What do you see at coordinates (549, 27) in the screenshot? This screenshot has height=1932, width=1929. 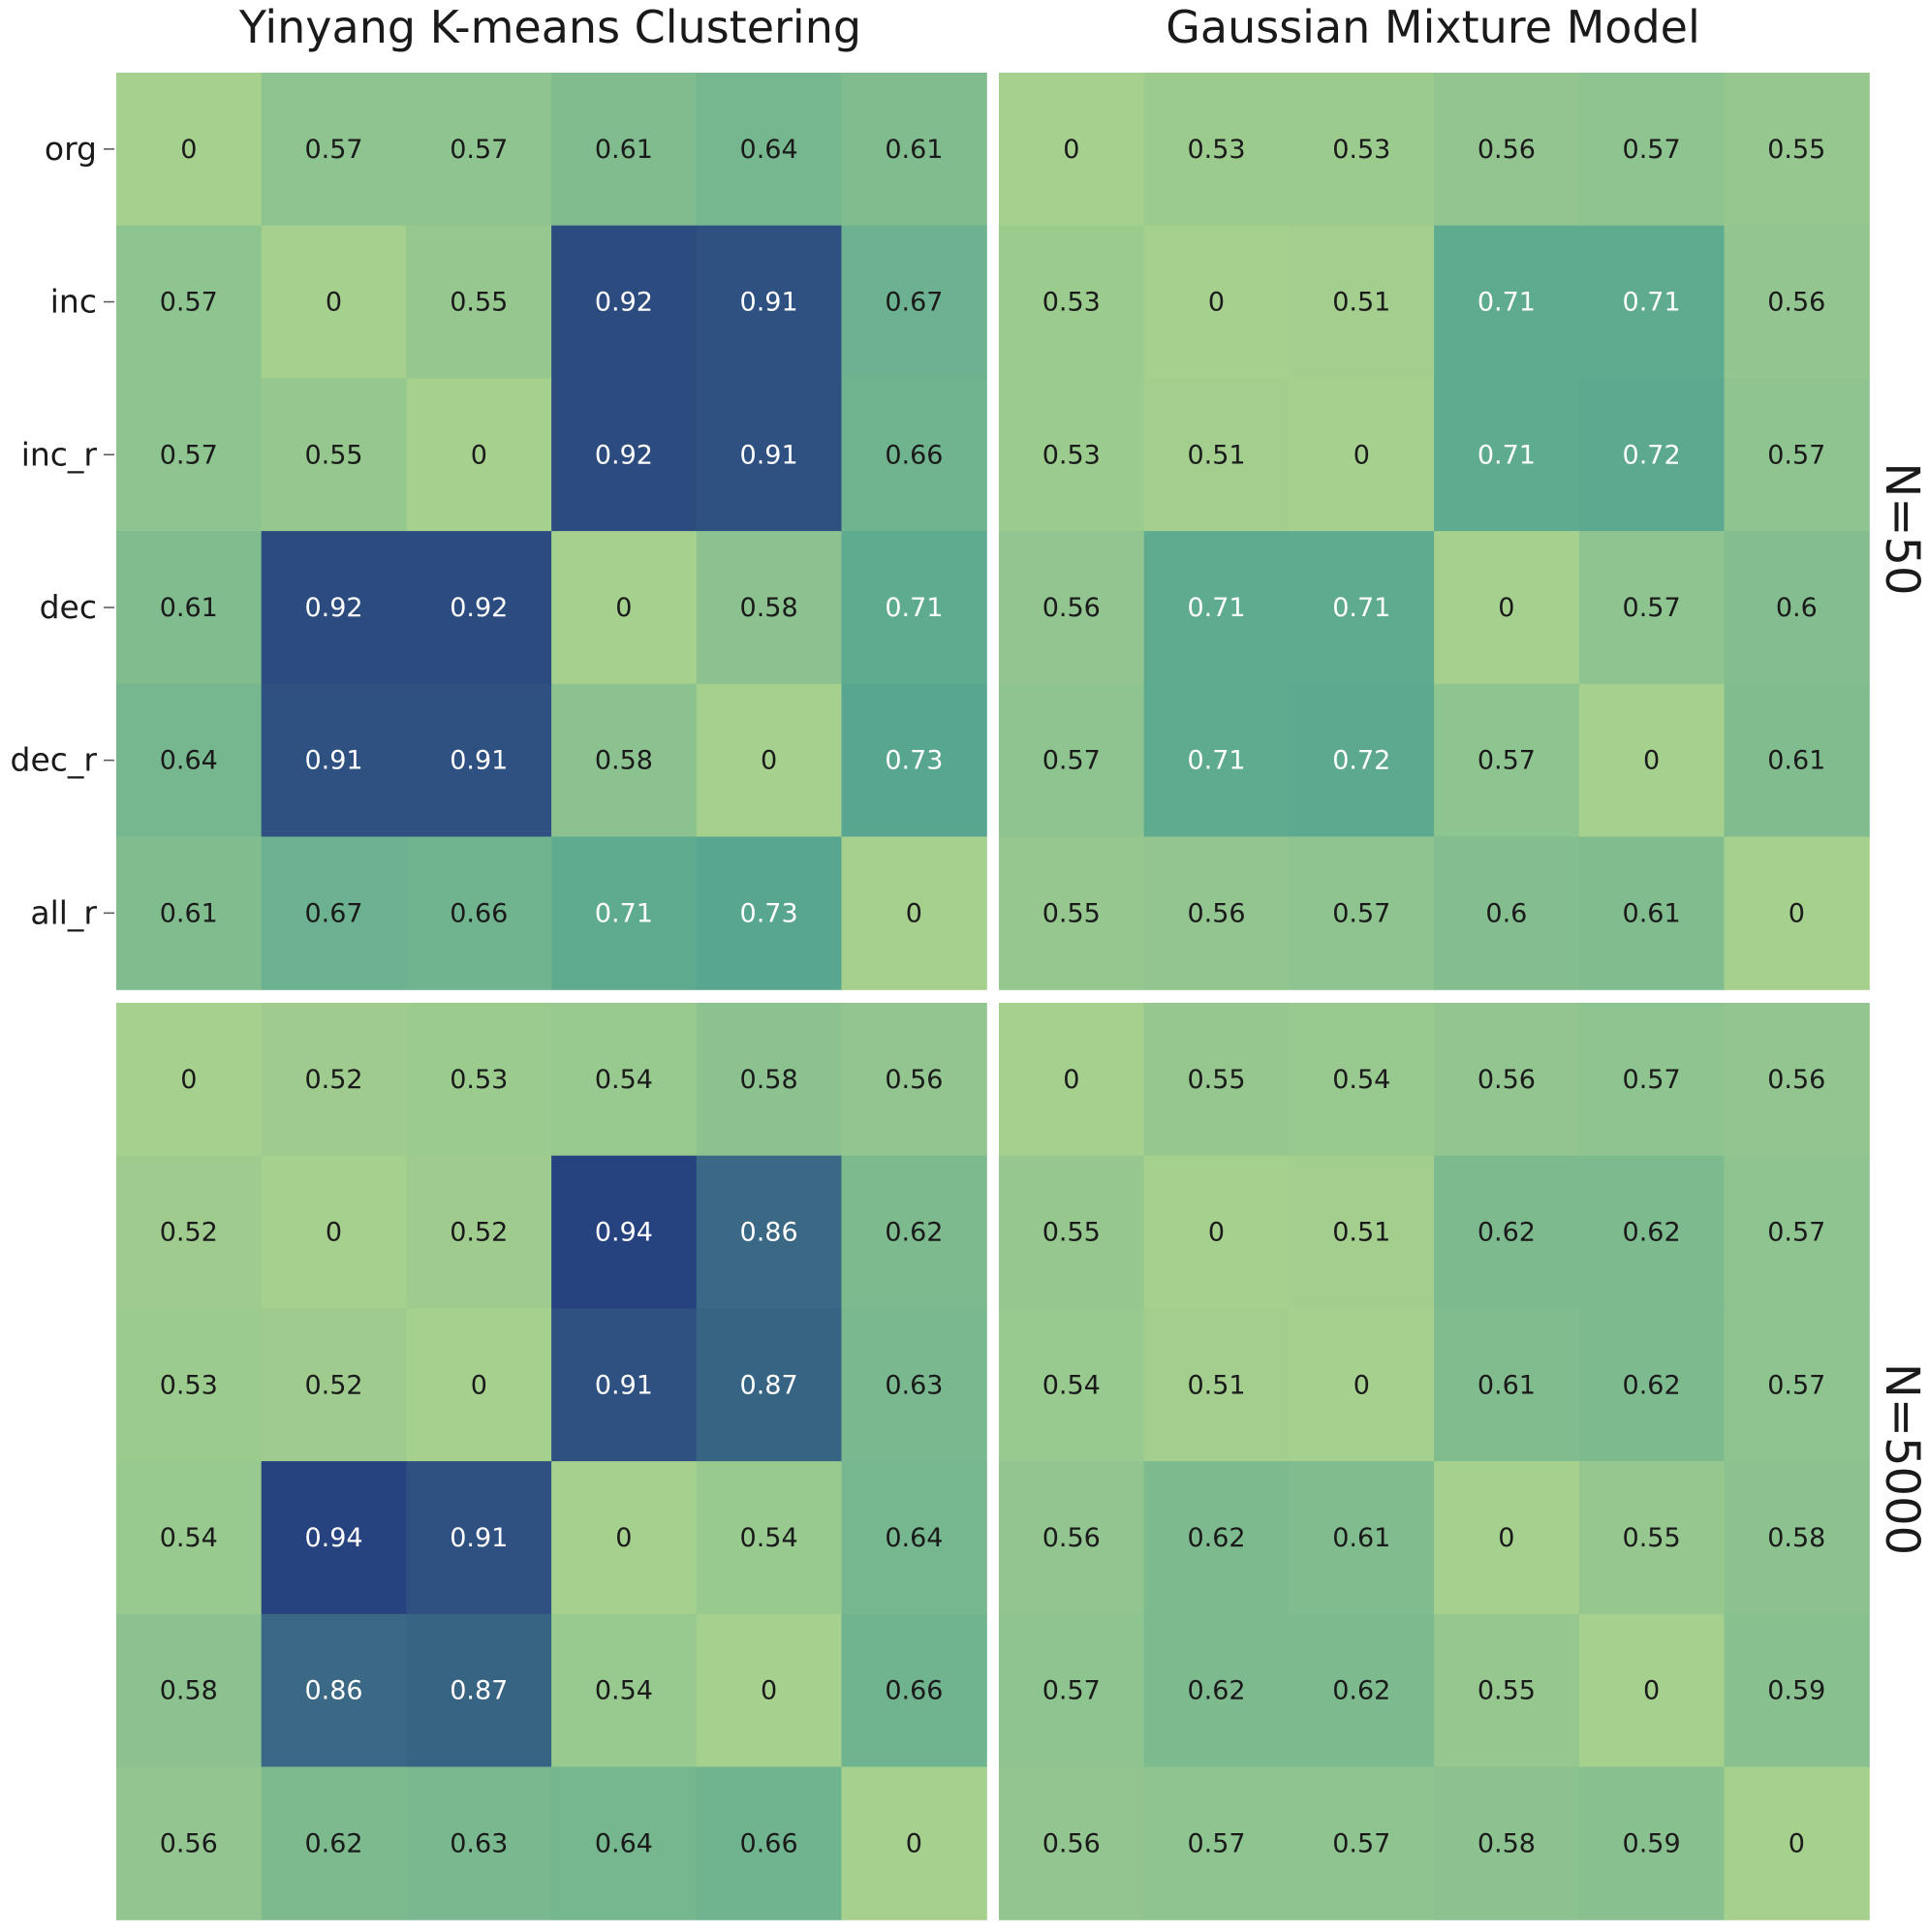 I see `col-title-kmeans: Yinyang K-means Clustering` at bounding box center [549, 27].